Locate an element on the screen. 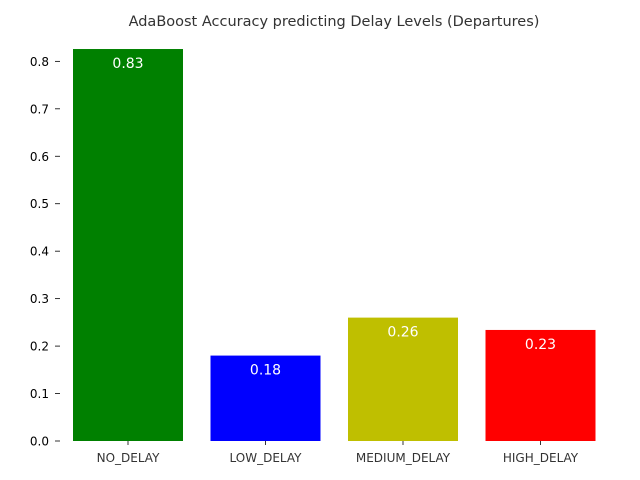  y-tick-label: 0.4 is located at coordinates (39, 252).